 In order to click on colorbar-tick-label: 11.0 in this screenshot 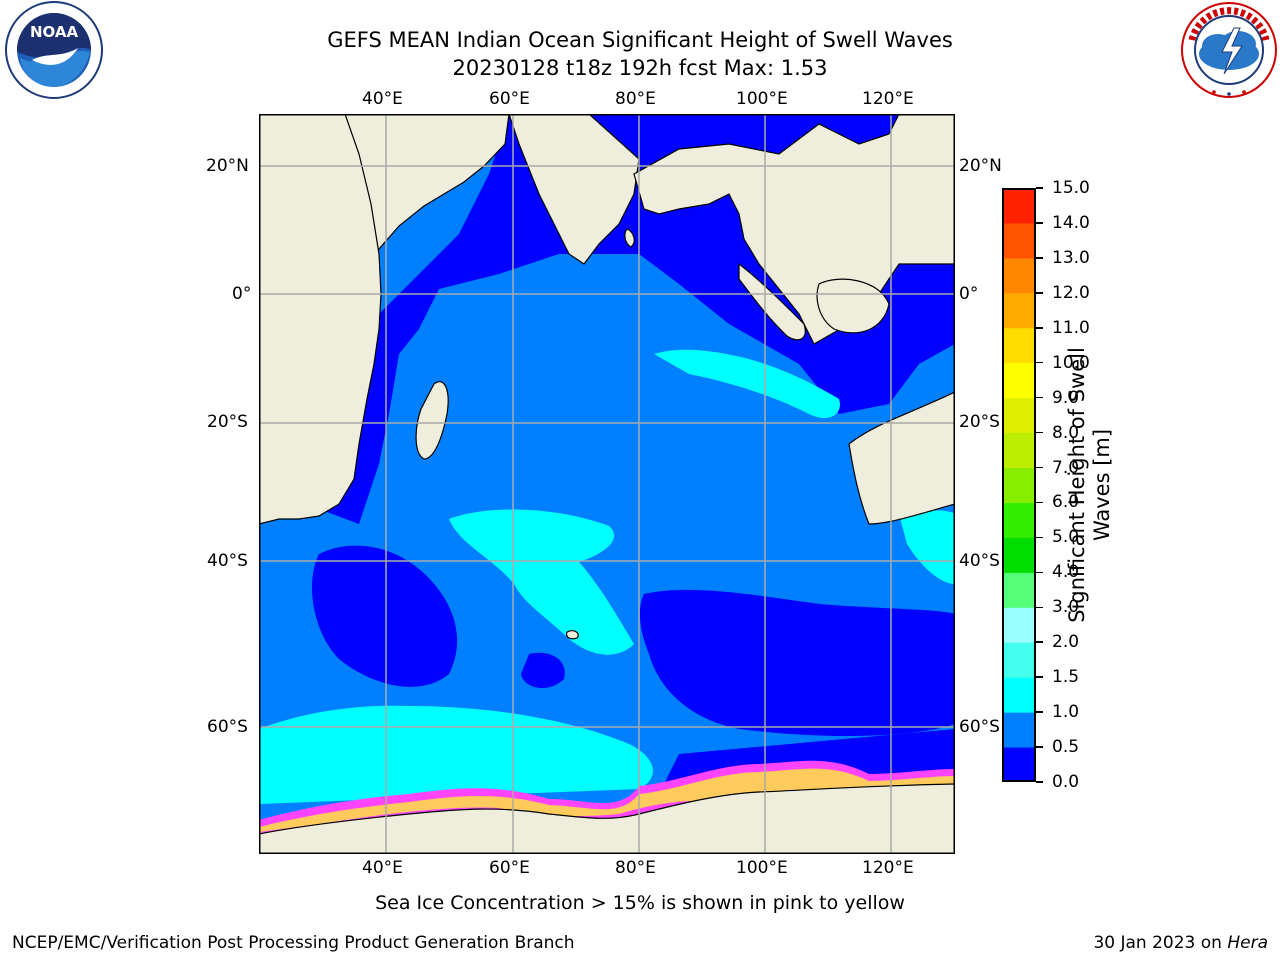, I will do `click(1071, 327)`.